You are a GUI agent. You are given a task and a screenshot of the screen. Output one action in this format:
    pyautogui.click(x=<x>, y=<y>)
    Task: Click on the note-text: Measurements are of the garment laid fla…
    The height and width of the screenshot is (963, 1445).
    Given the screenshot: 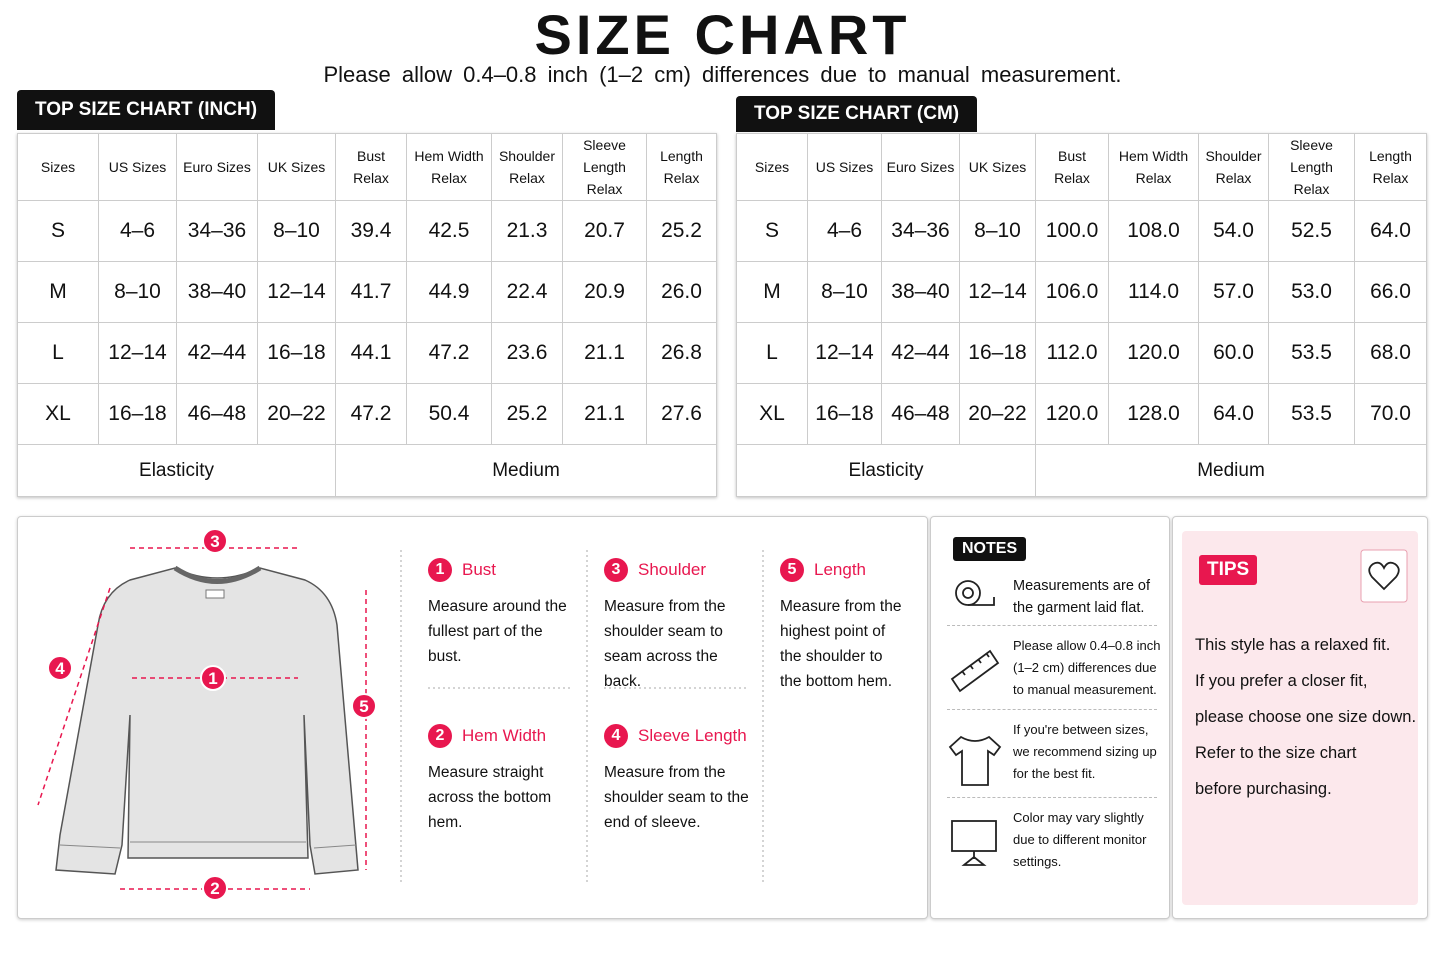 What is the action you would take?
    pyautogui.click(x=1082, y=597)
    